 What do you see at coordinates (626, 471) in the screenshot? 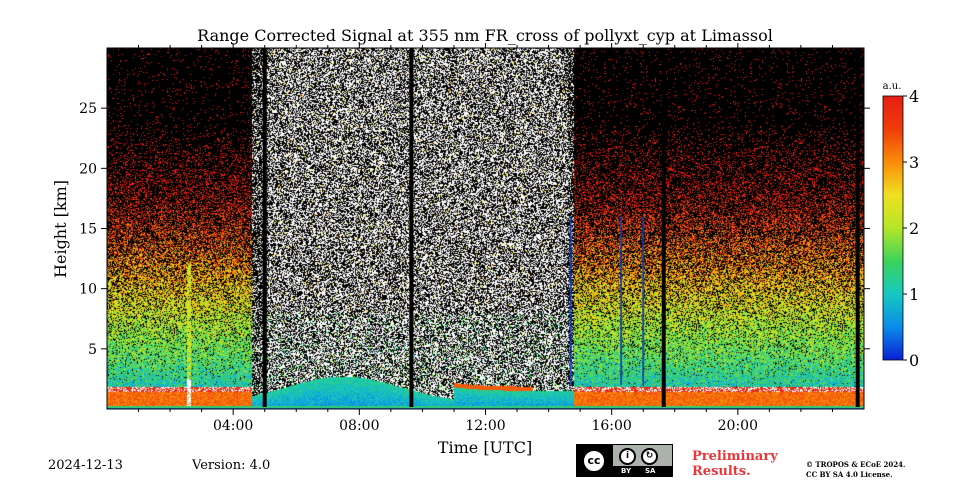
I see `cc-by-label: BY` at bounding box center [626, 471].